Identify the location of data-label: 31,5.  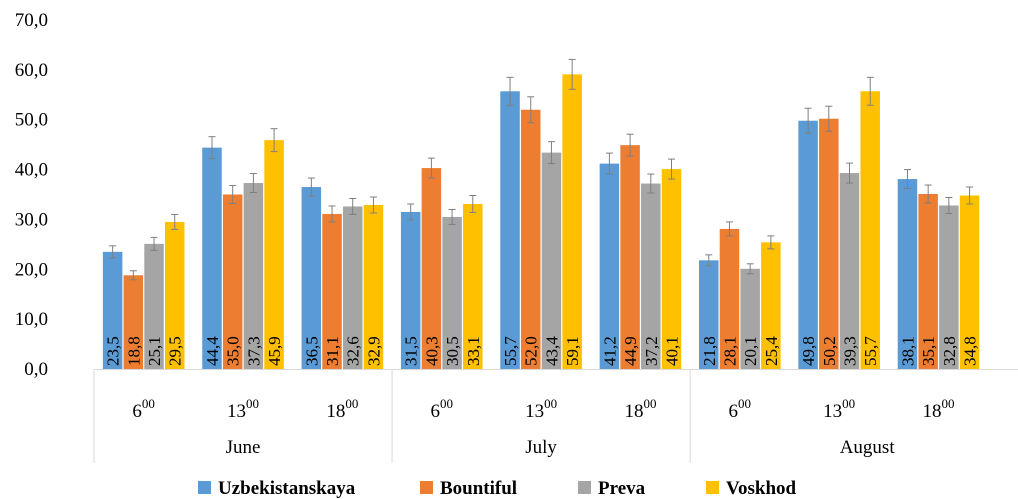
(411, 351).